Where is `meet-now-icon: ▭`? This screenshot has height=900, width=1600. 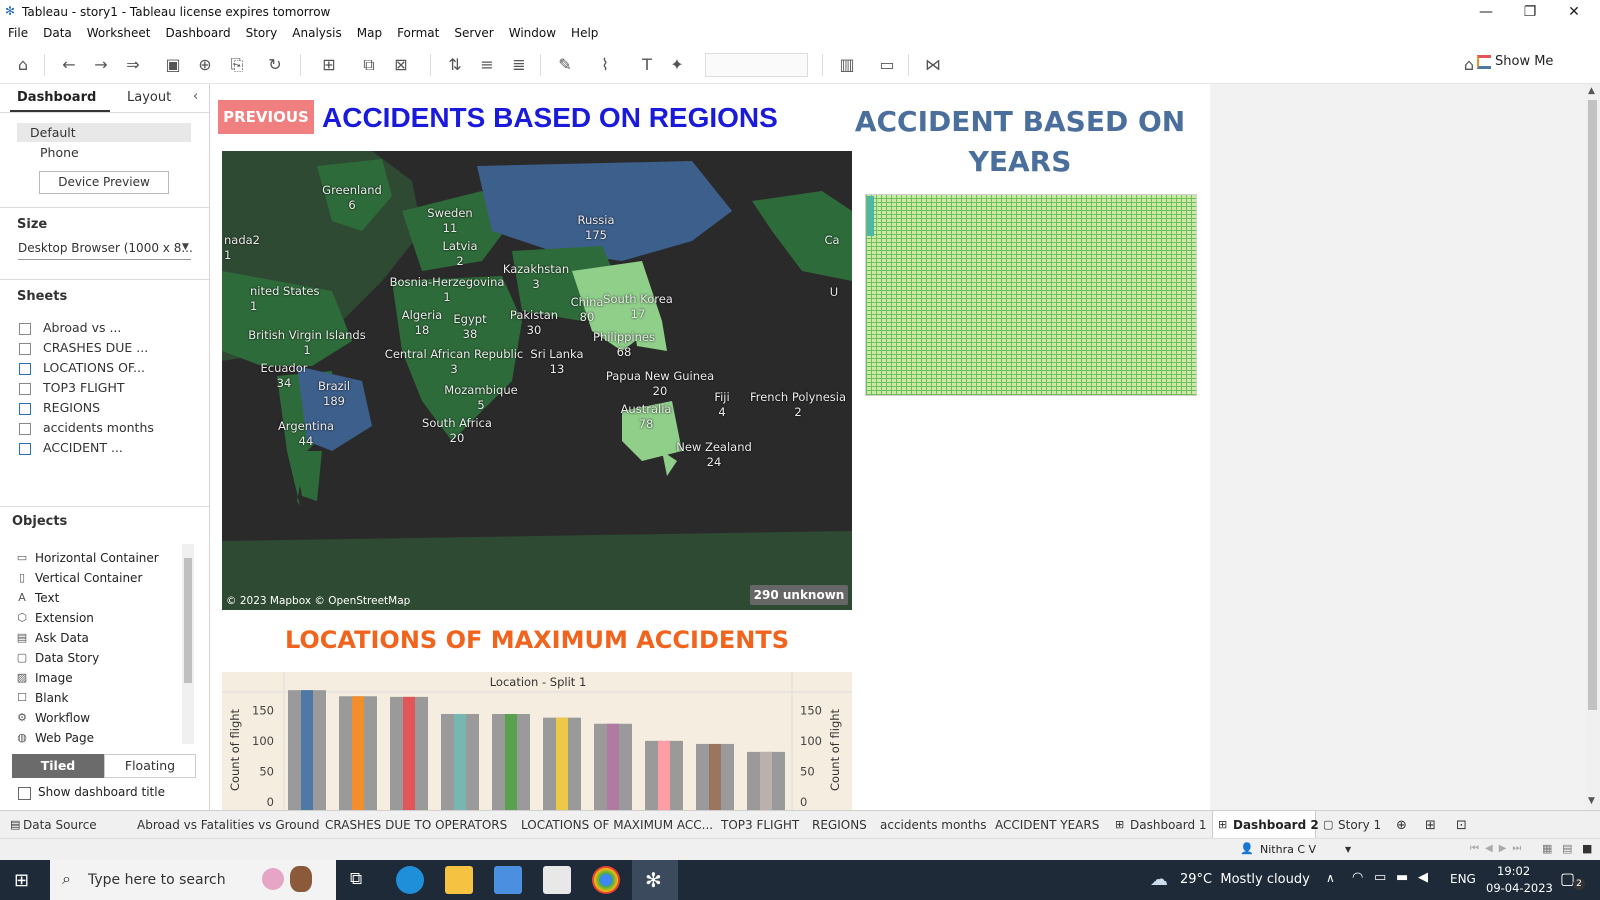
meet-now-icon: ▭ is located at coordinates (1380, 877).